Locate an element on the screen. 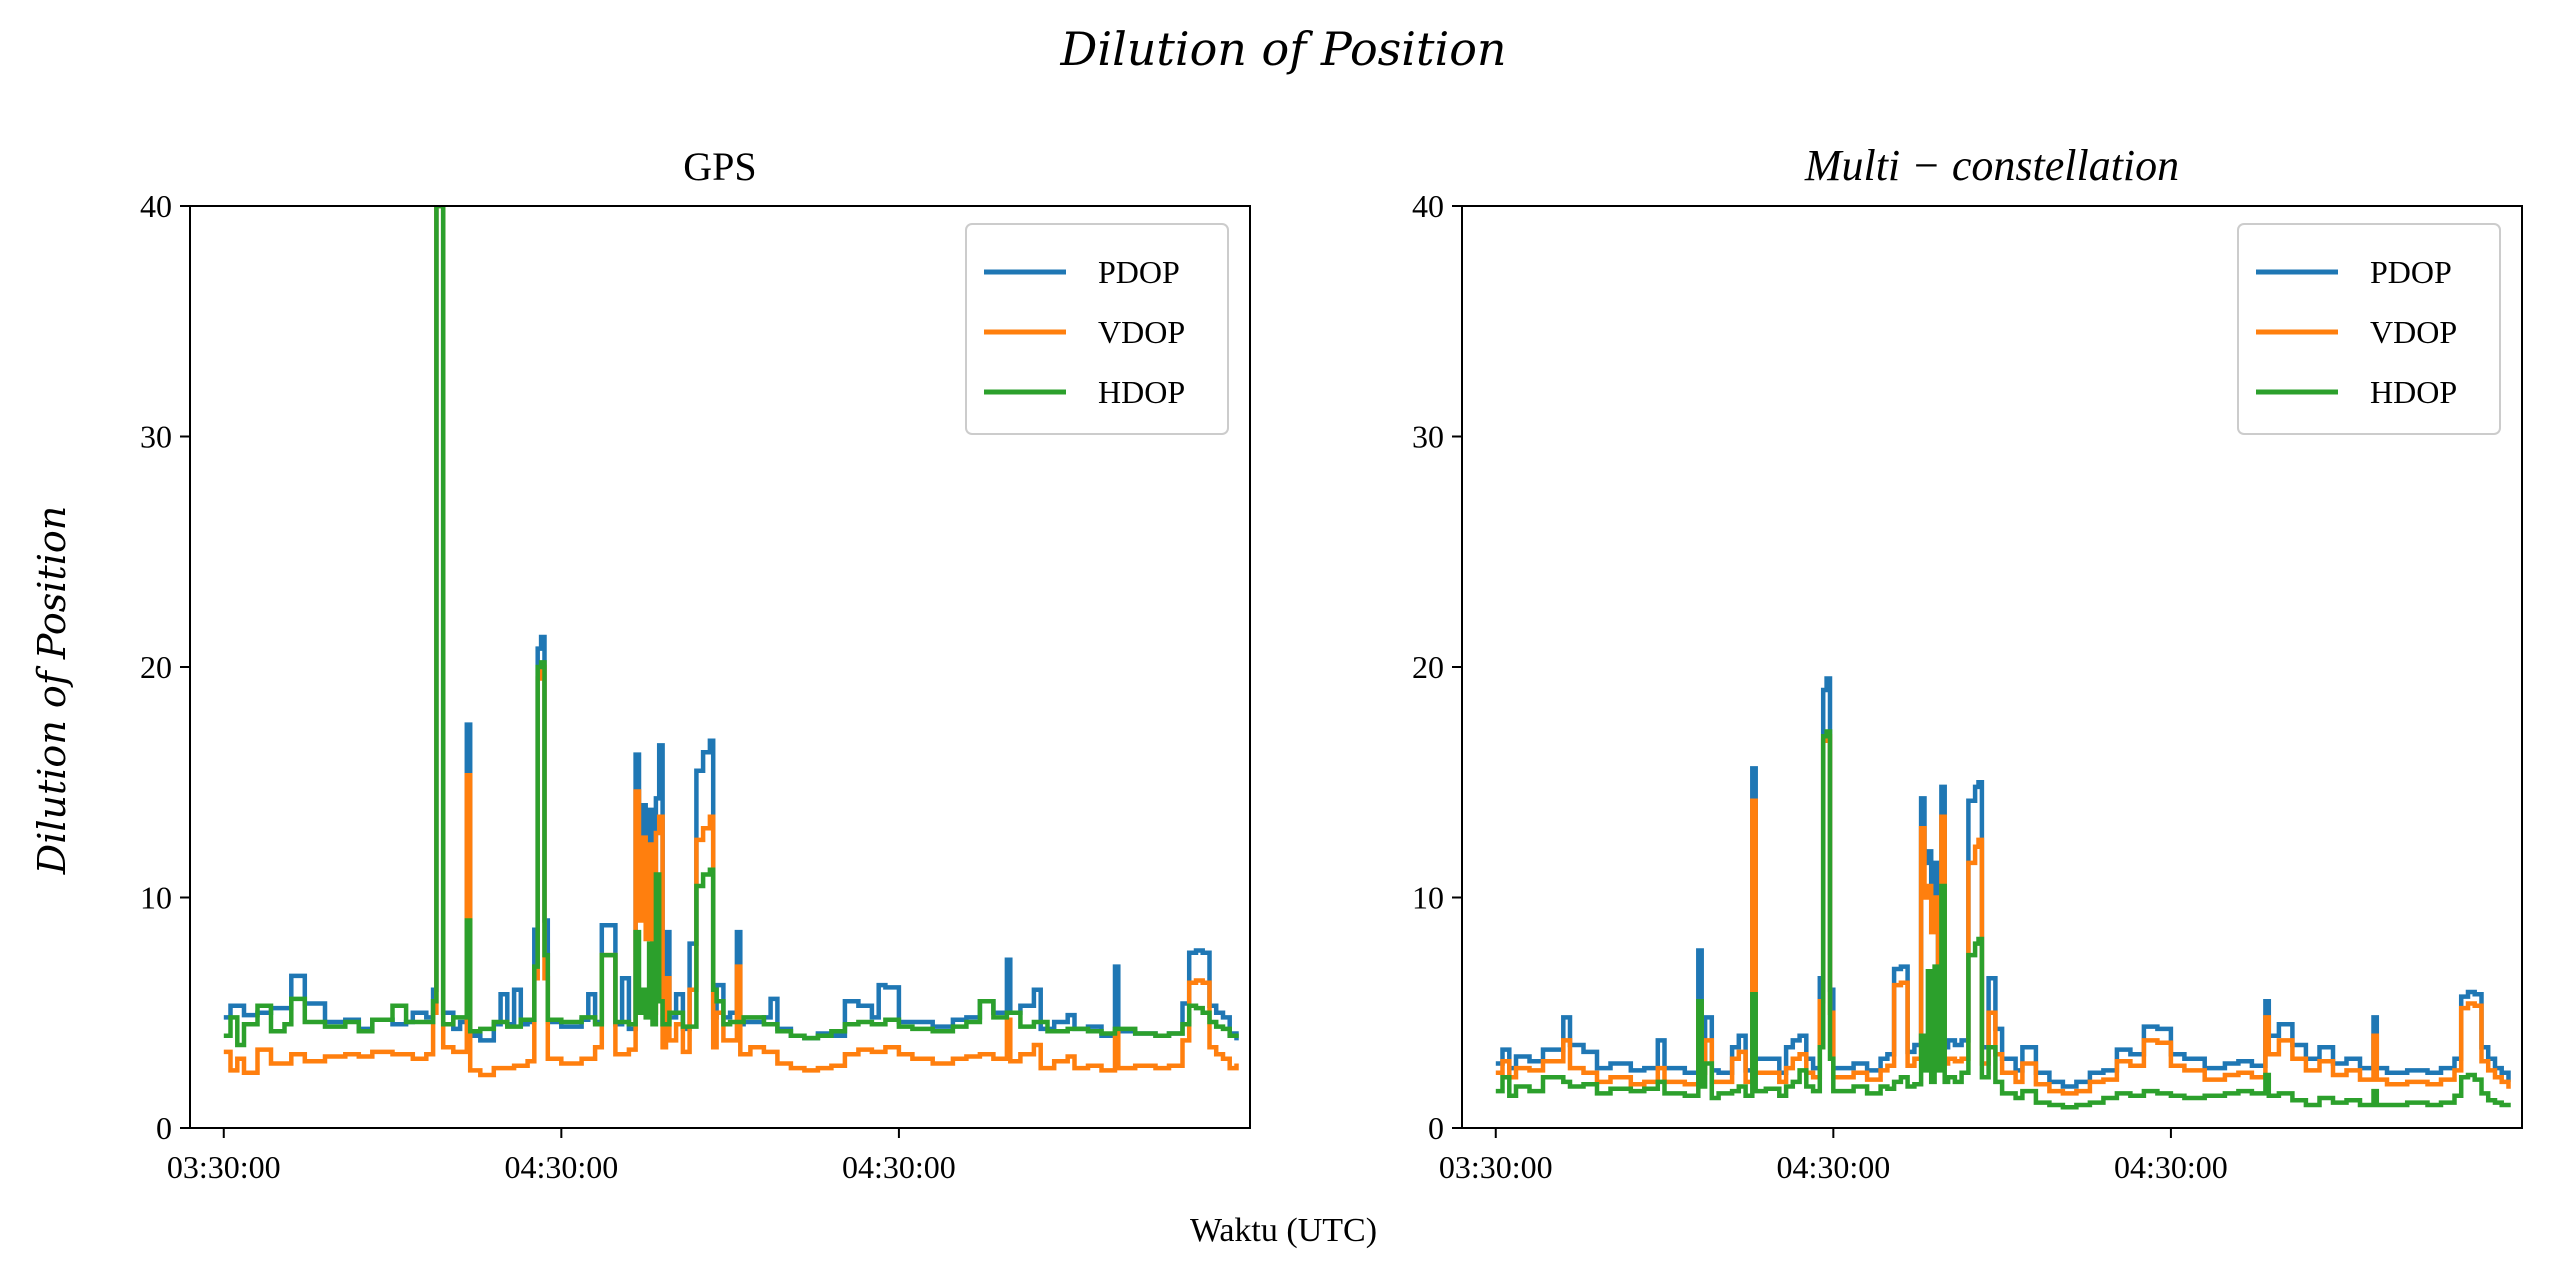 This screenshot has width=2567, height=1285. gps-legend-label-vdop: VDOP is located at coordinates (1141, 332).